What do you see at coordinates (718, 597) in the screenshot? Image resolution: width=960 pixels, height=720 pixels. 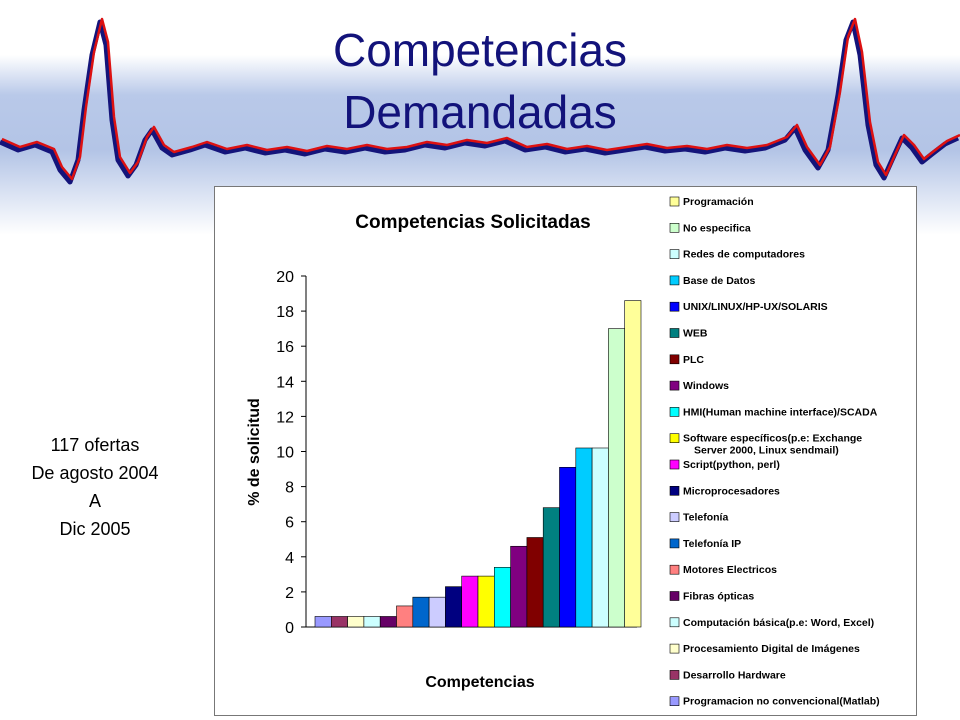 I see `legend-entry-label: Fibras ópticas` at bounding box center [718, 597].